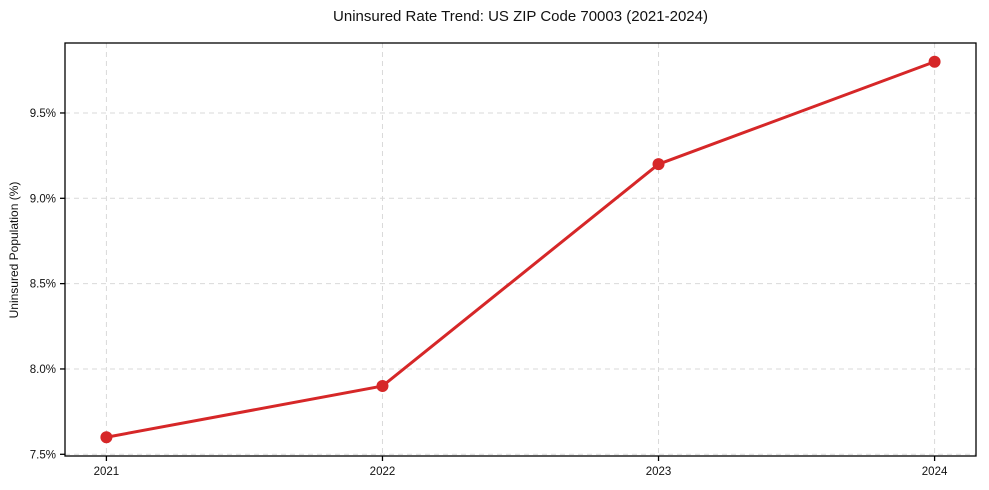 This screenshot has height=490, width=989. Describe the element at coordinates (383, 472) in the screenshot. I see `x-tick-label: 2022` at that location.